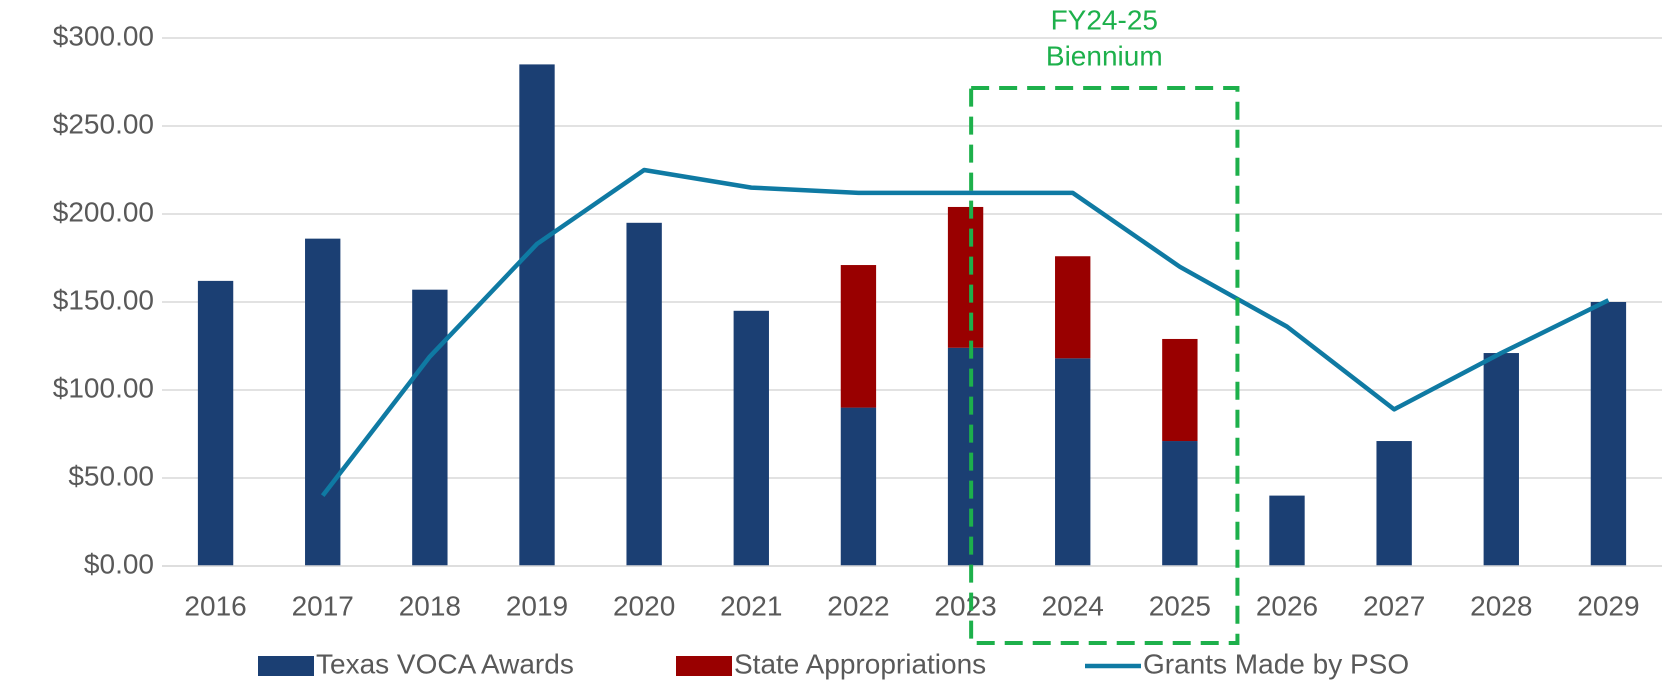  What do you see at coordinates (860, 663) in the screenshot?
I see `legend-label: State Appropriations` at bounding box center [860, 663].